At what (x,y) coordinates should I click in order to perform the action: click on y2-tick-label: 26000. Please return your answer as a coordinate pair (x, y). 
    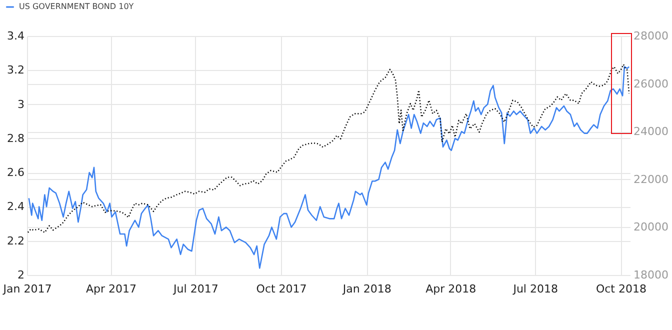
    Looking at the image, I should click on (651, 83).